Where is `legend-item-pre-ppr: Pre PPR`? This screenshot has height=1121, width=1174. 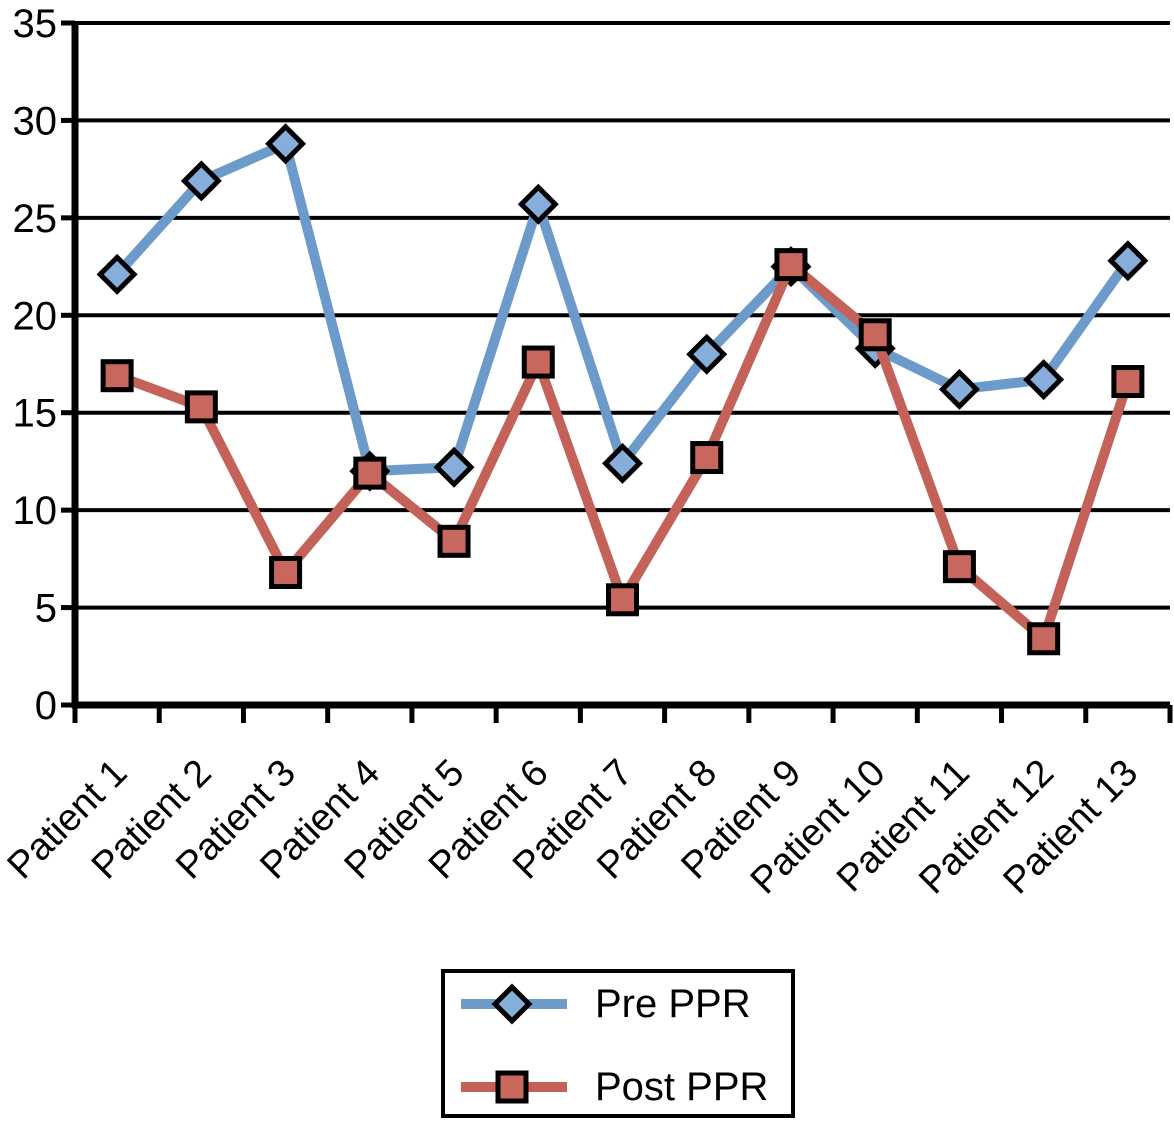
legend-item-pre-ppr: Pre PPR is located at coordinates (625, 1004).